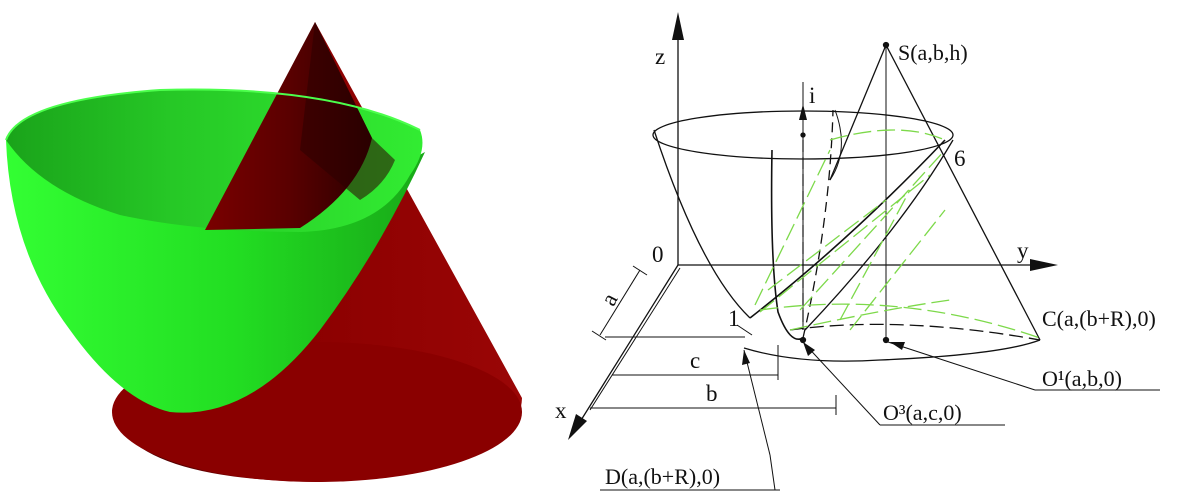 Image resolution: width=1195 pixels, height=493 pixels. What do you see at coordinates (915, 332) in the screenshot?
I see `cone-base-back` at bounding box center [915, 332].